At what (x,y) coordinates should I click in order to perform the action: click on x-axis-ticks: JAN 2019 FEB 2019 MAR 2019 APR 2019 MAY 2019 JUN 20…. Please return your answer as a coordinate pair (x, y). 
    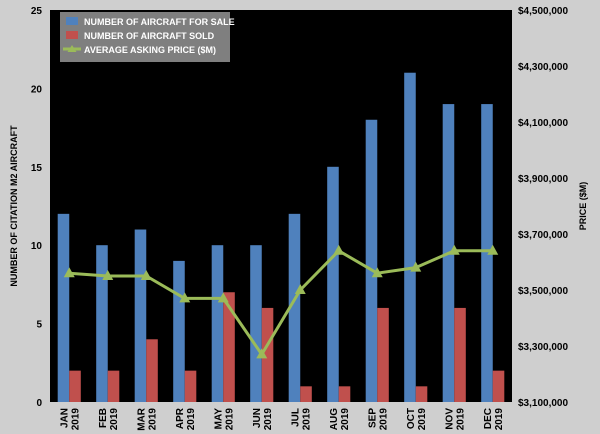
    Looking at the image, I should click on (282, 419).